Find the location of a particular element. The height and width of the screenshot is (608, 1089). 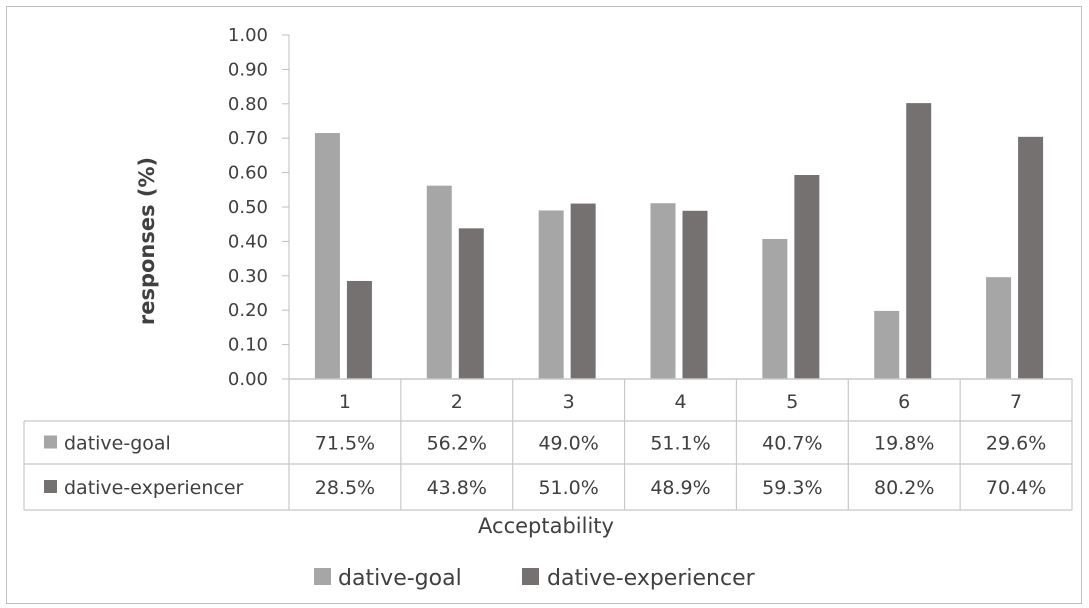

x-axis-title: Acceptability is located at coordinates (546, 526).